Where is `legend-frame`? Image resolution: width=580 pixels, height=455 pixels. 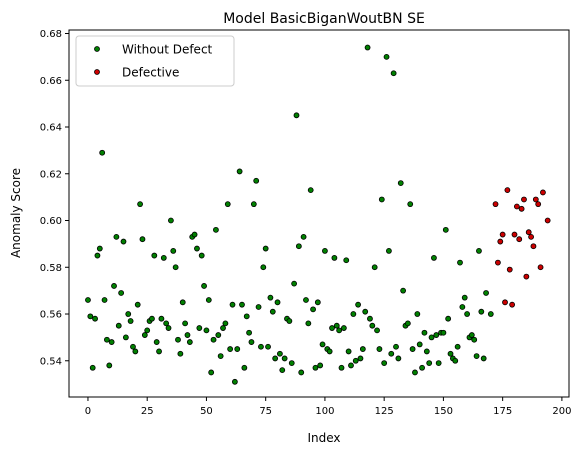 legend-frame is located at coordinates (155, 61).